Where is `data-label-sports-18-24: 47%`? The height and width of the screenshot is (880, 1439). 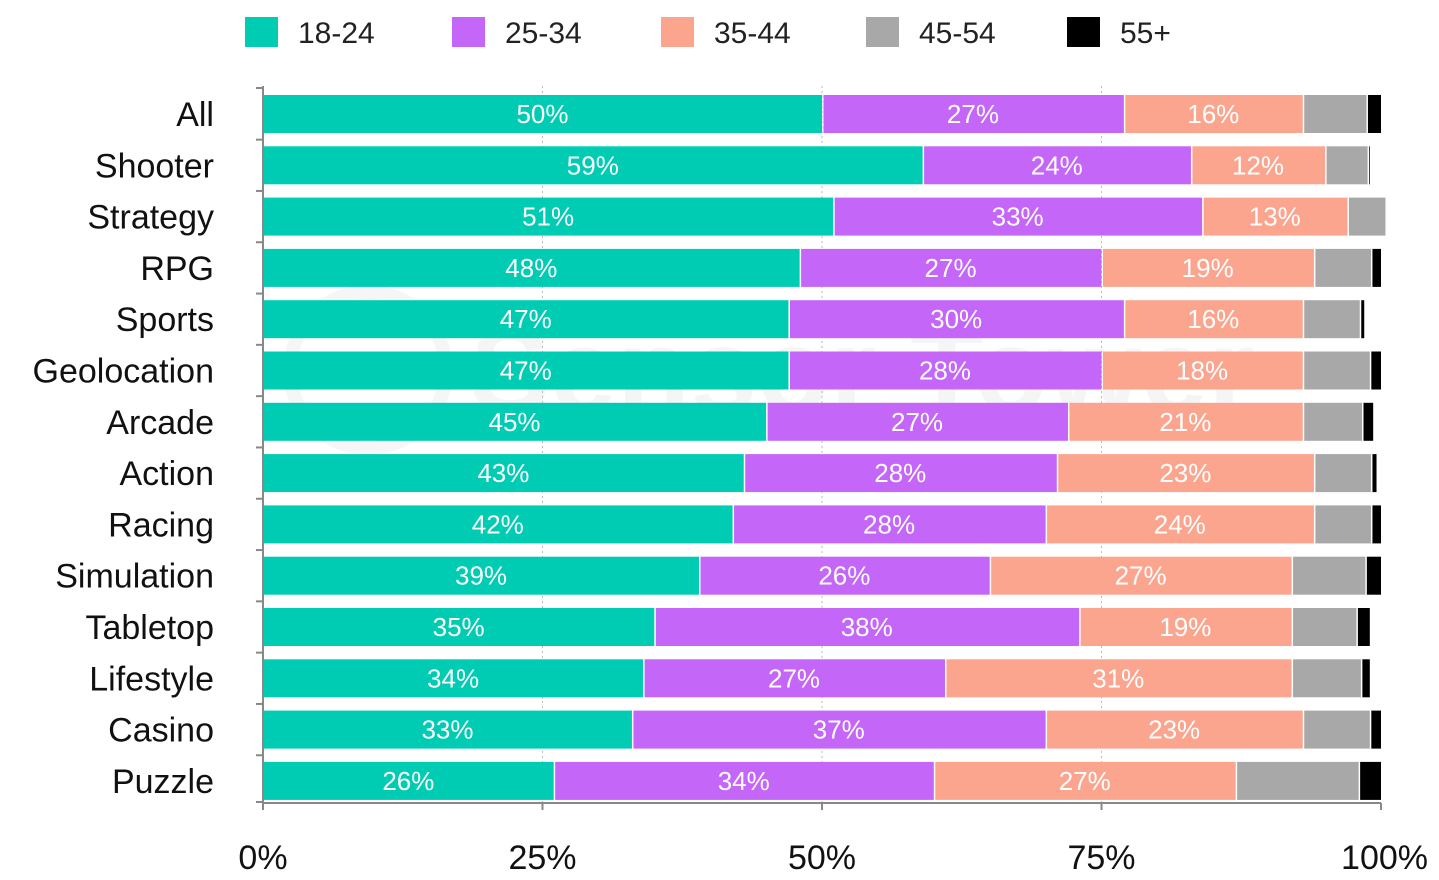 data-label-sports-18-24: 47% is located at coordinates (526, 319).